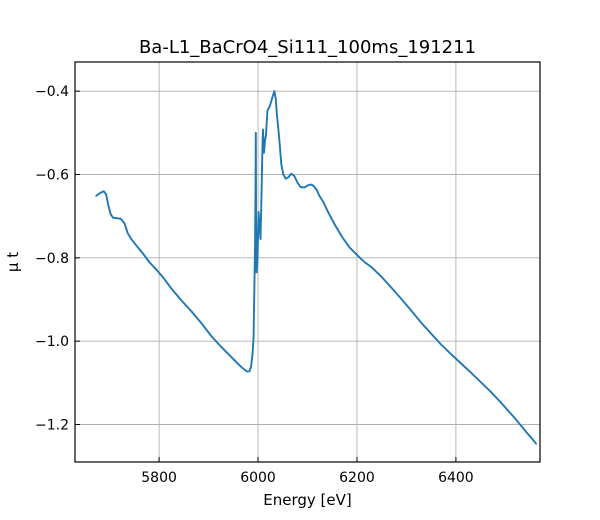 The image size is (600, 520). Describe the element at coordinates (52, 342) in the screenshot. I see `y-tick-label: −1.0` at that location.